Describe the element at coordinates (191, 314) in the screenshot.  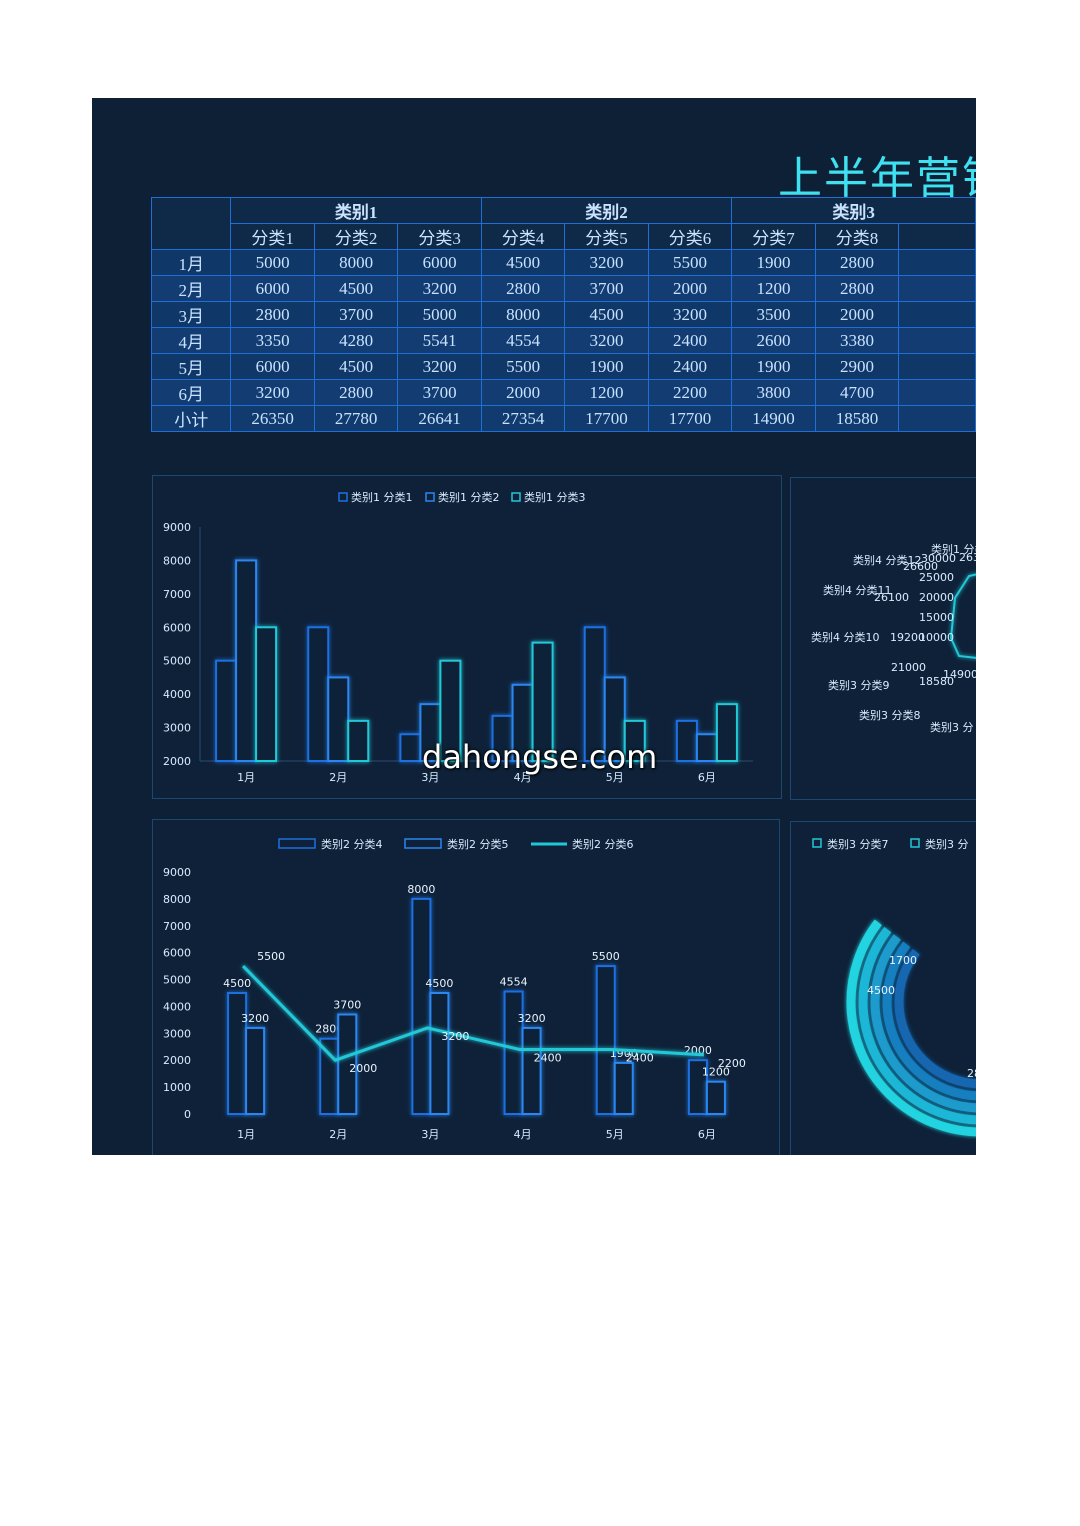
I see `row-label: 3月` at that location.